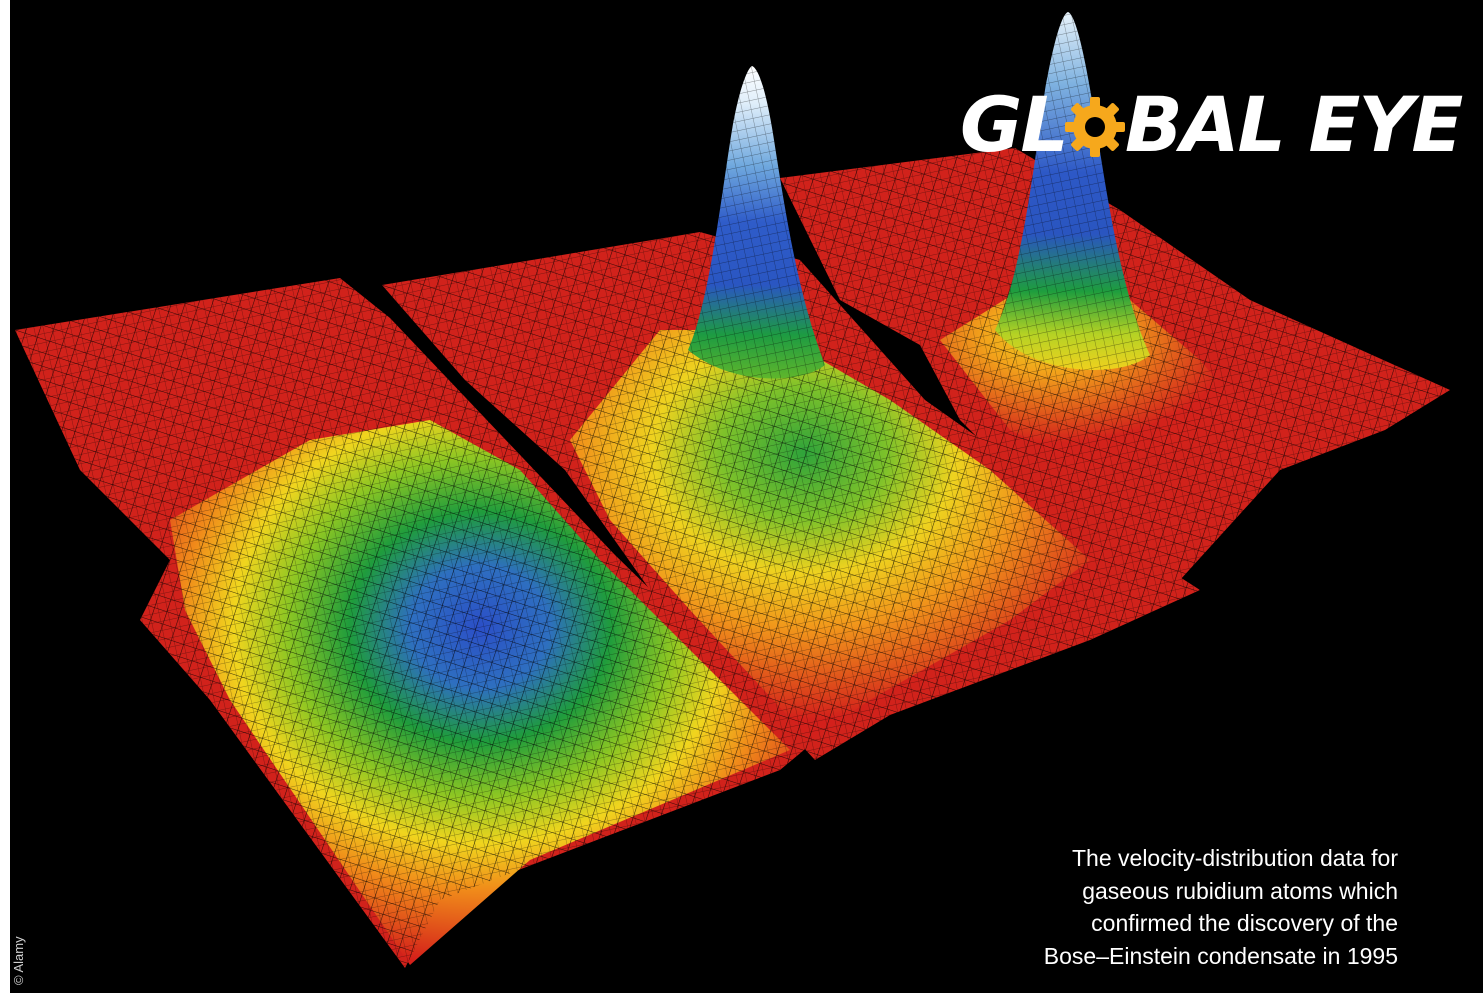 Image resolution: width=1483 pixels, height=993 pixels. Describe the element at coordinates (1014, 124) in the screenshot. I see `logo-text-left: GL` at that location.